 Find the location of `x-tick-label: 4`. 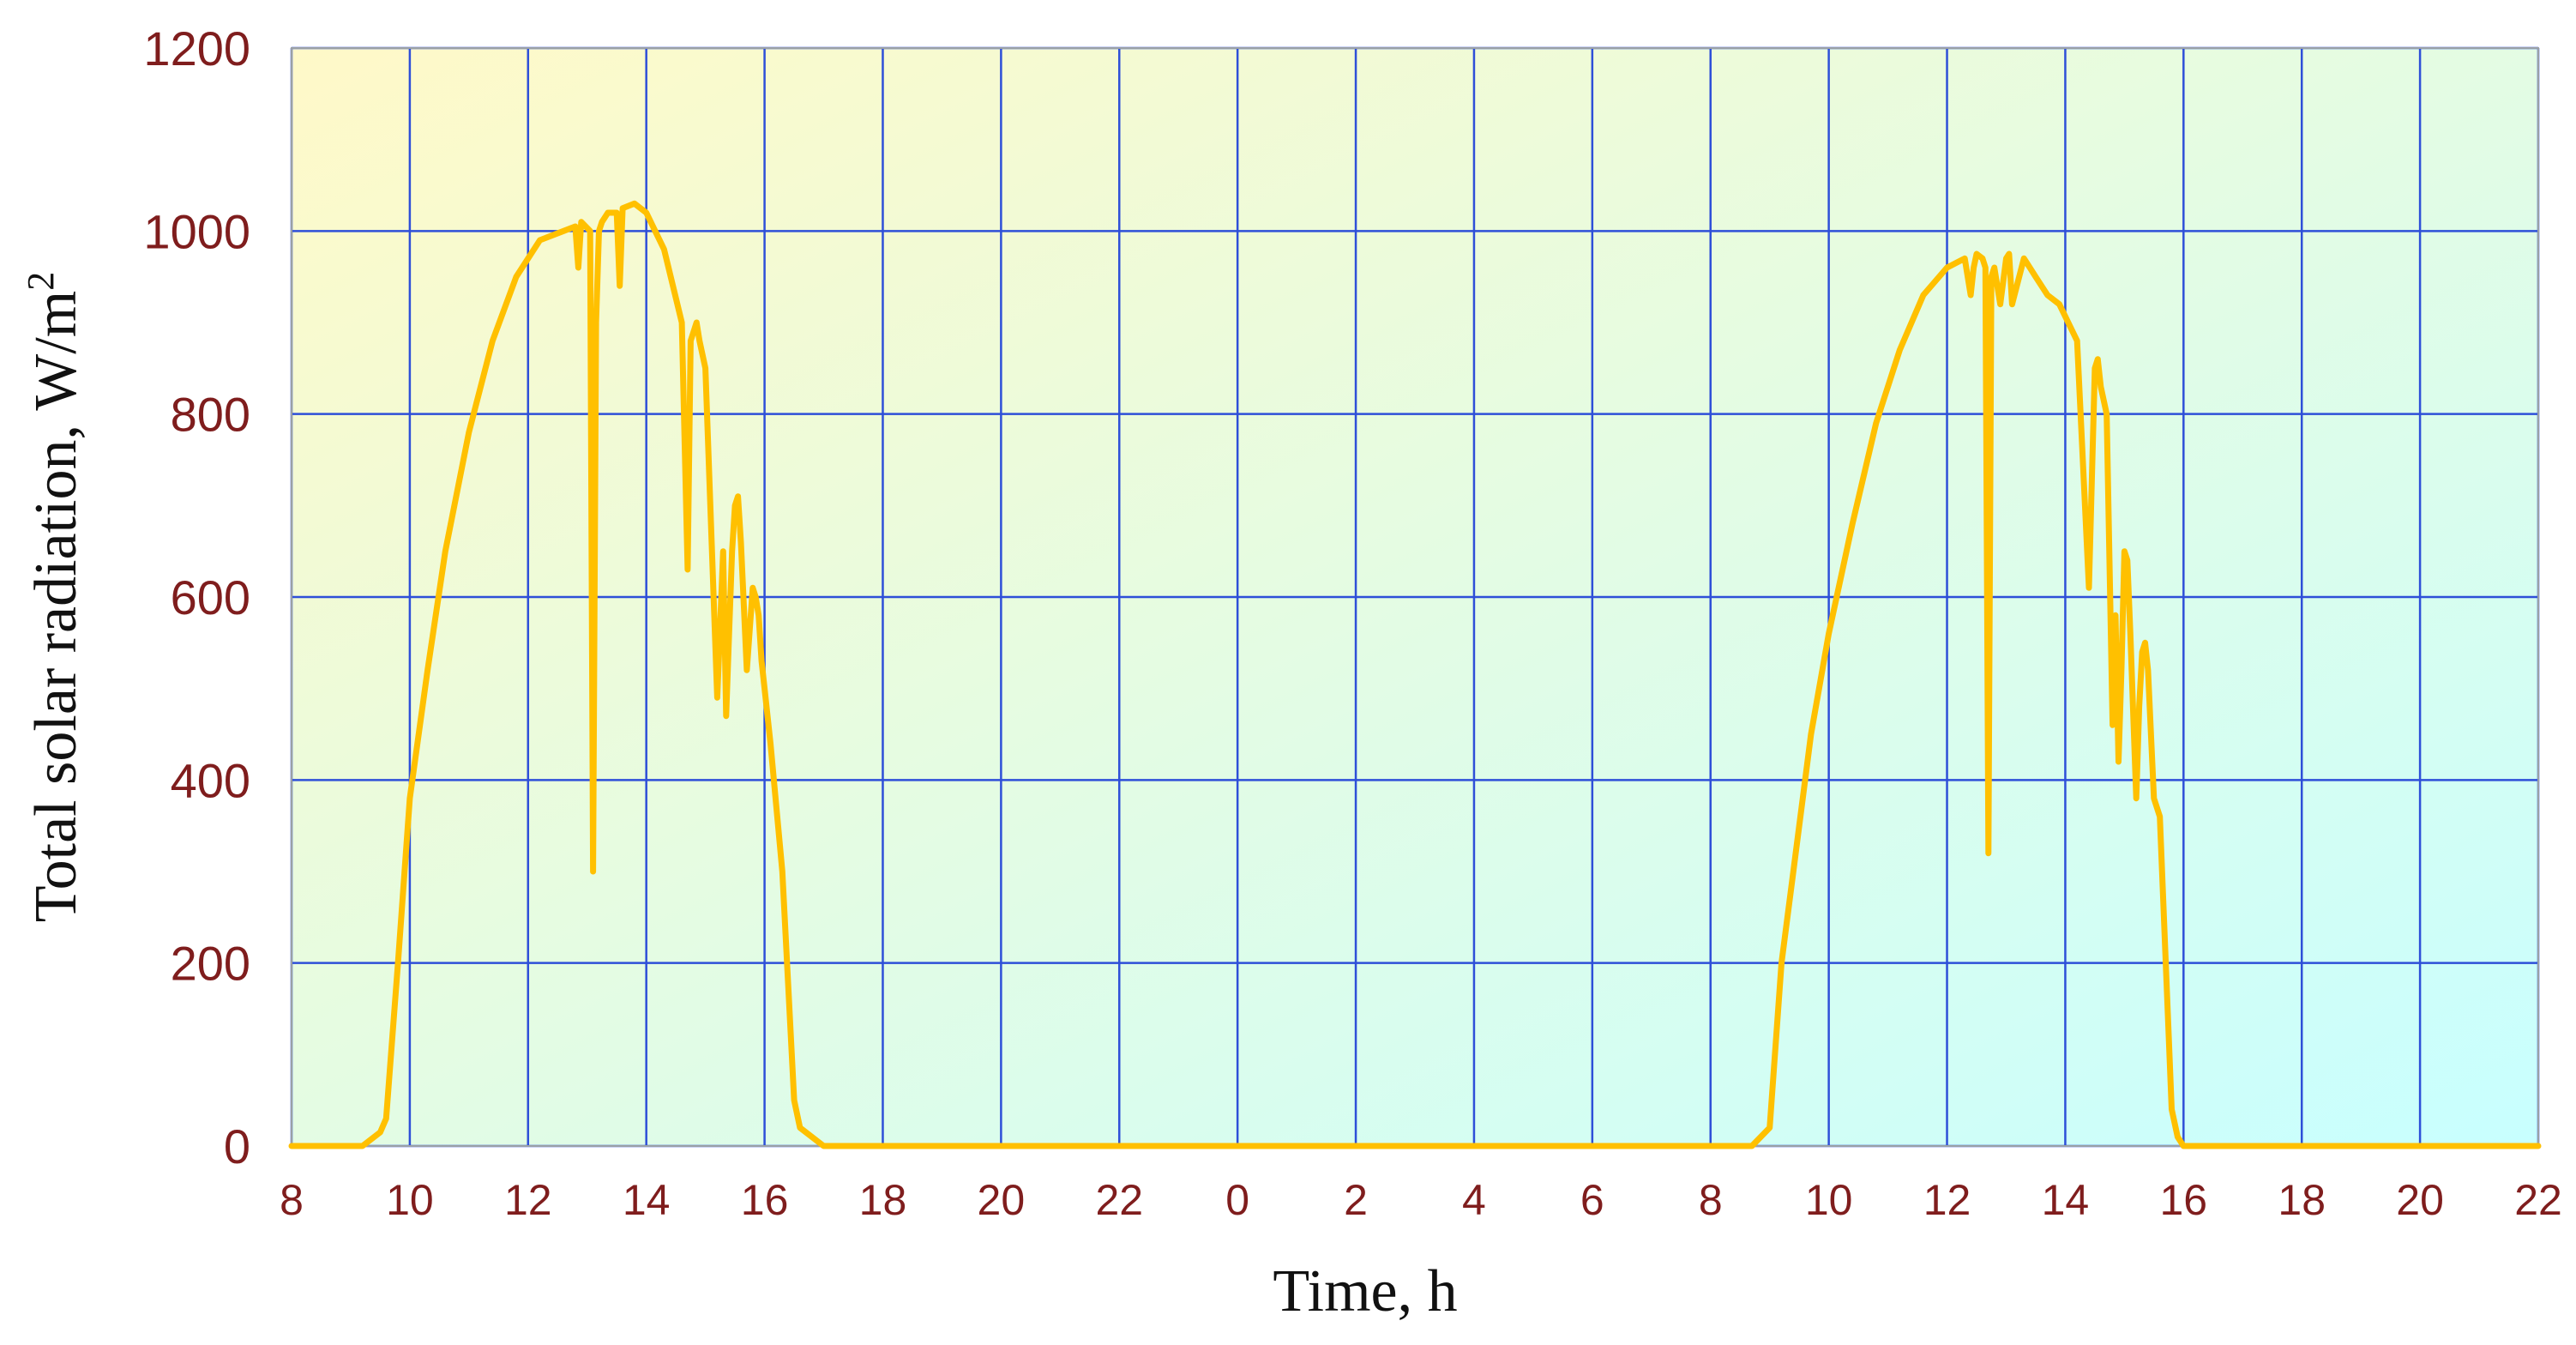

x-tick-label: 4 is located at coordinates (1474, 1200).